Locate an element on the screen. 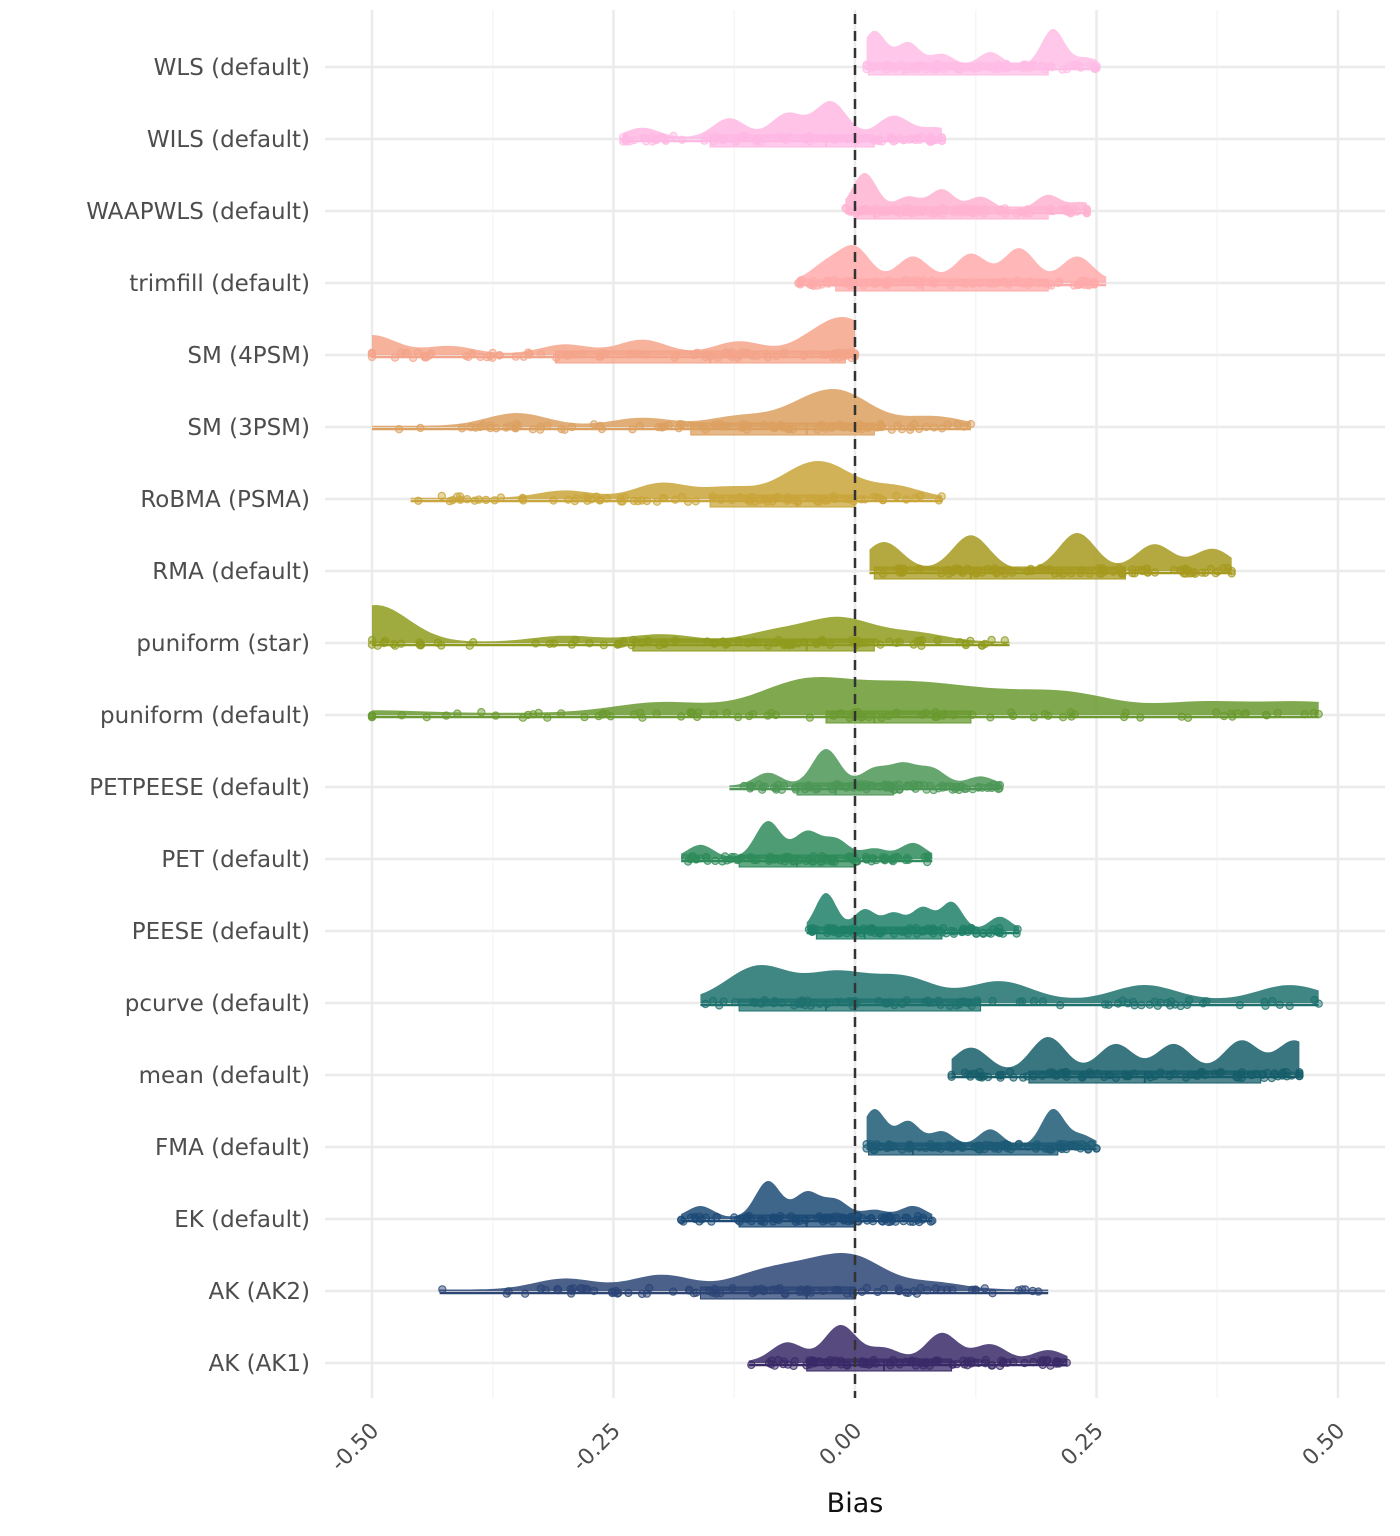  x-tick-label: -0.25 is located at coordinates (597, 1448).